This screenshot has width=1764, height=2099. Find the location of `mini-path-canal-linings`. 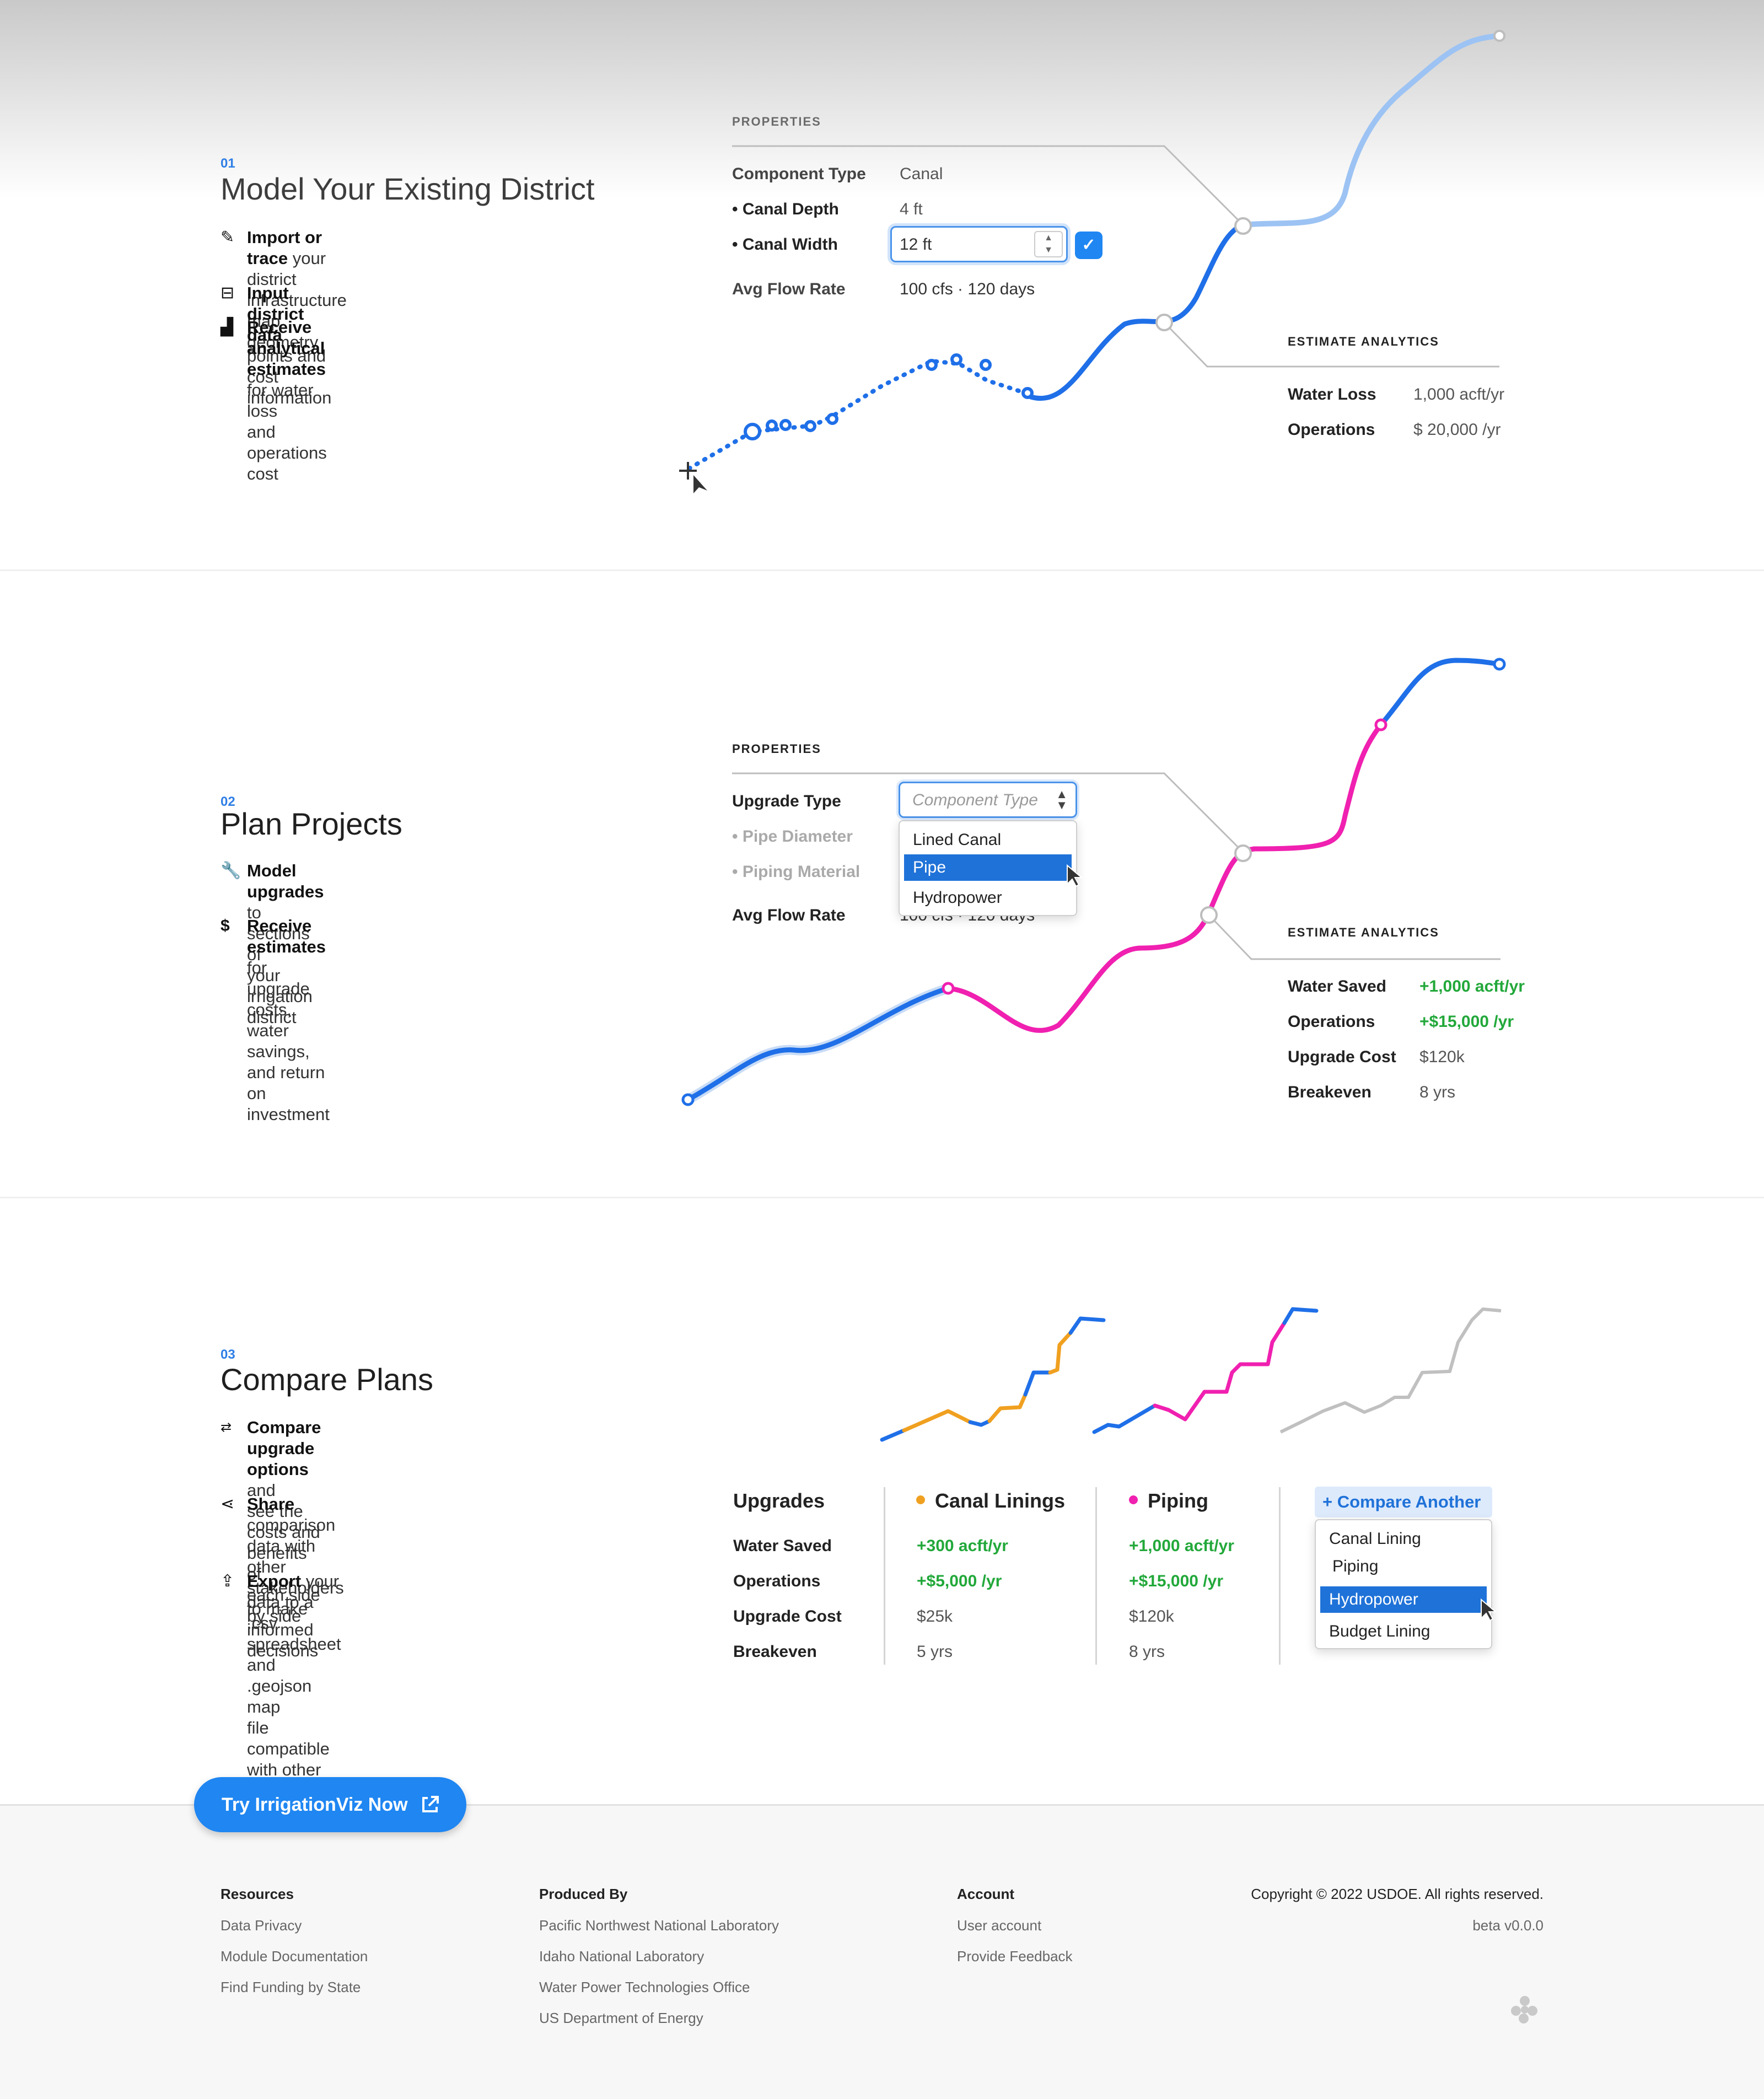

mini-path-canal-linings is located at coordinates (993, 1379).